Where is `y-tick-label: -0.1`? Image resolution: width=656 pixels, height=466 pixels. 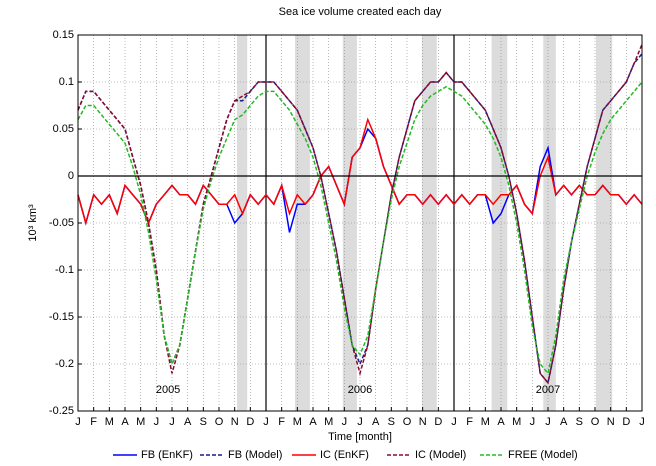
y-tick-label: -0.1 is located at coordinates (64, 270).